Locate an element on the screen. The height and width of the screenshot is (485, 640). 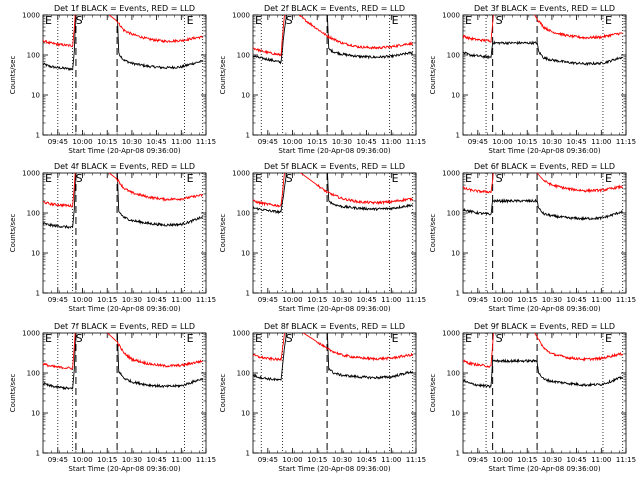
panel-title: Det 7f BLACK = Events, RED = LLD is located at coordinates (124, 326).